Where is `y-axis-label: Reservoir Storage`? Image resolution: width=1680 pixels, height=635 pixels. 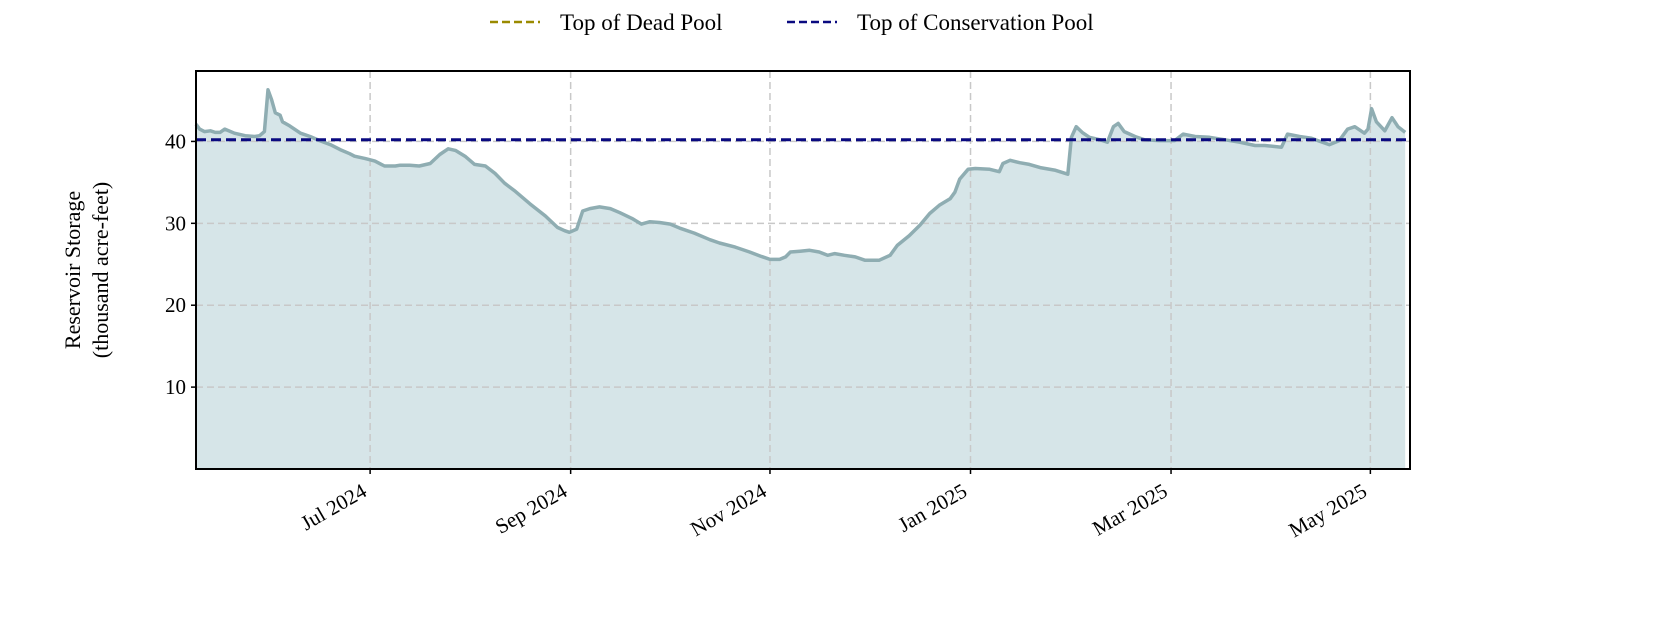 y-axis-label: Reservoir Storage is located at coordinates (72, 270).